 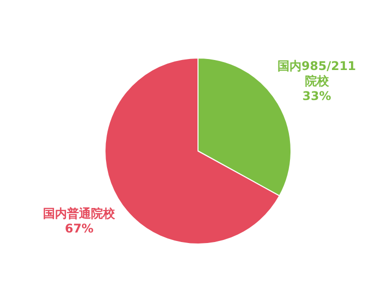 What do you see at coordinates (317, 95) in the screenshot?
I see `data-label: 33%` at bounding box center [317, 95].